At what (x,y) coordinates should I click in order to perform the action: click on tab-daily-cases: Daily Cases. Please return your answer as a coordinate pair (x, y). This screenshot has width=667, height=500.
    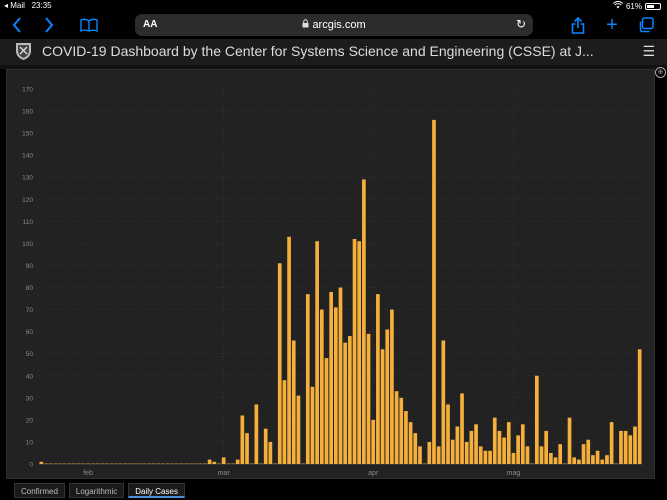
    Looking at the image, I should click on (156, 490).